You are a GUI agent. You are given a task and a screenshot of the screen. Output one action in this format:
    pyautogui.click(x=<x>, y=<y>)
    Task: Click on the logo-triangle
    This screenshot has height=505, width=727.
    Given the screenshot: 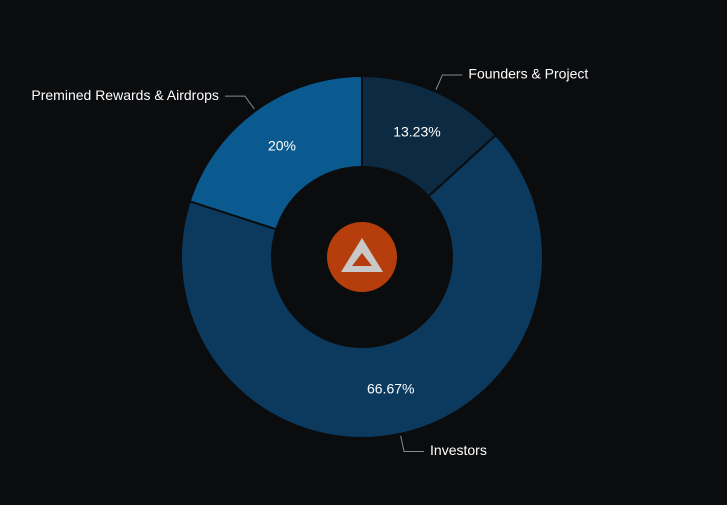 What is the action you would take?
    pyautogui.click(x=362, y=255)
    